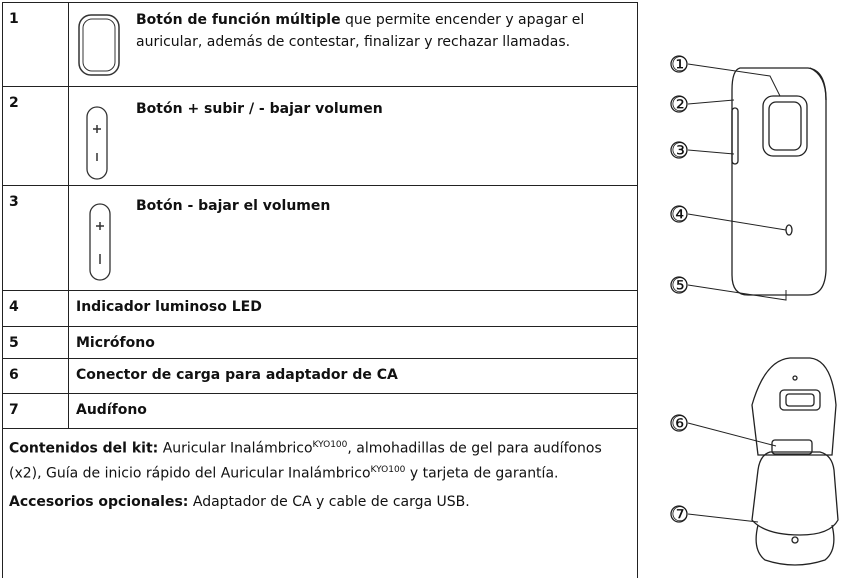  I want to click on callout: ⑥, so click(680, 423).